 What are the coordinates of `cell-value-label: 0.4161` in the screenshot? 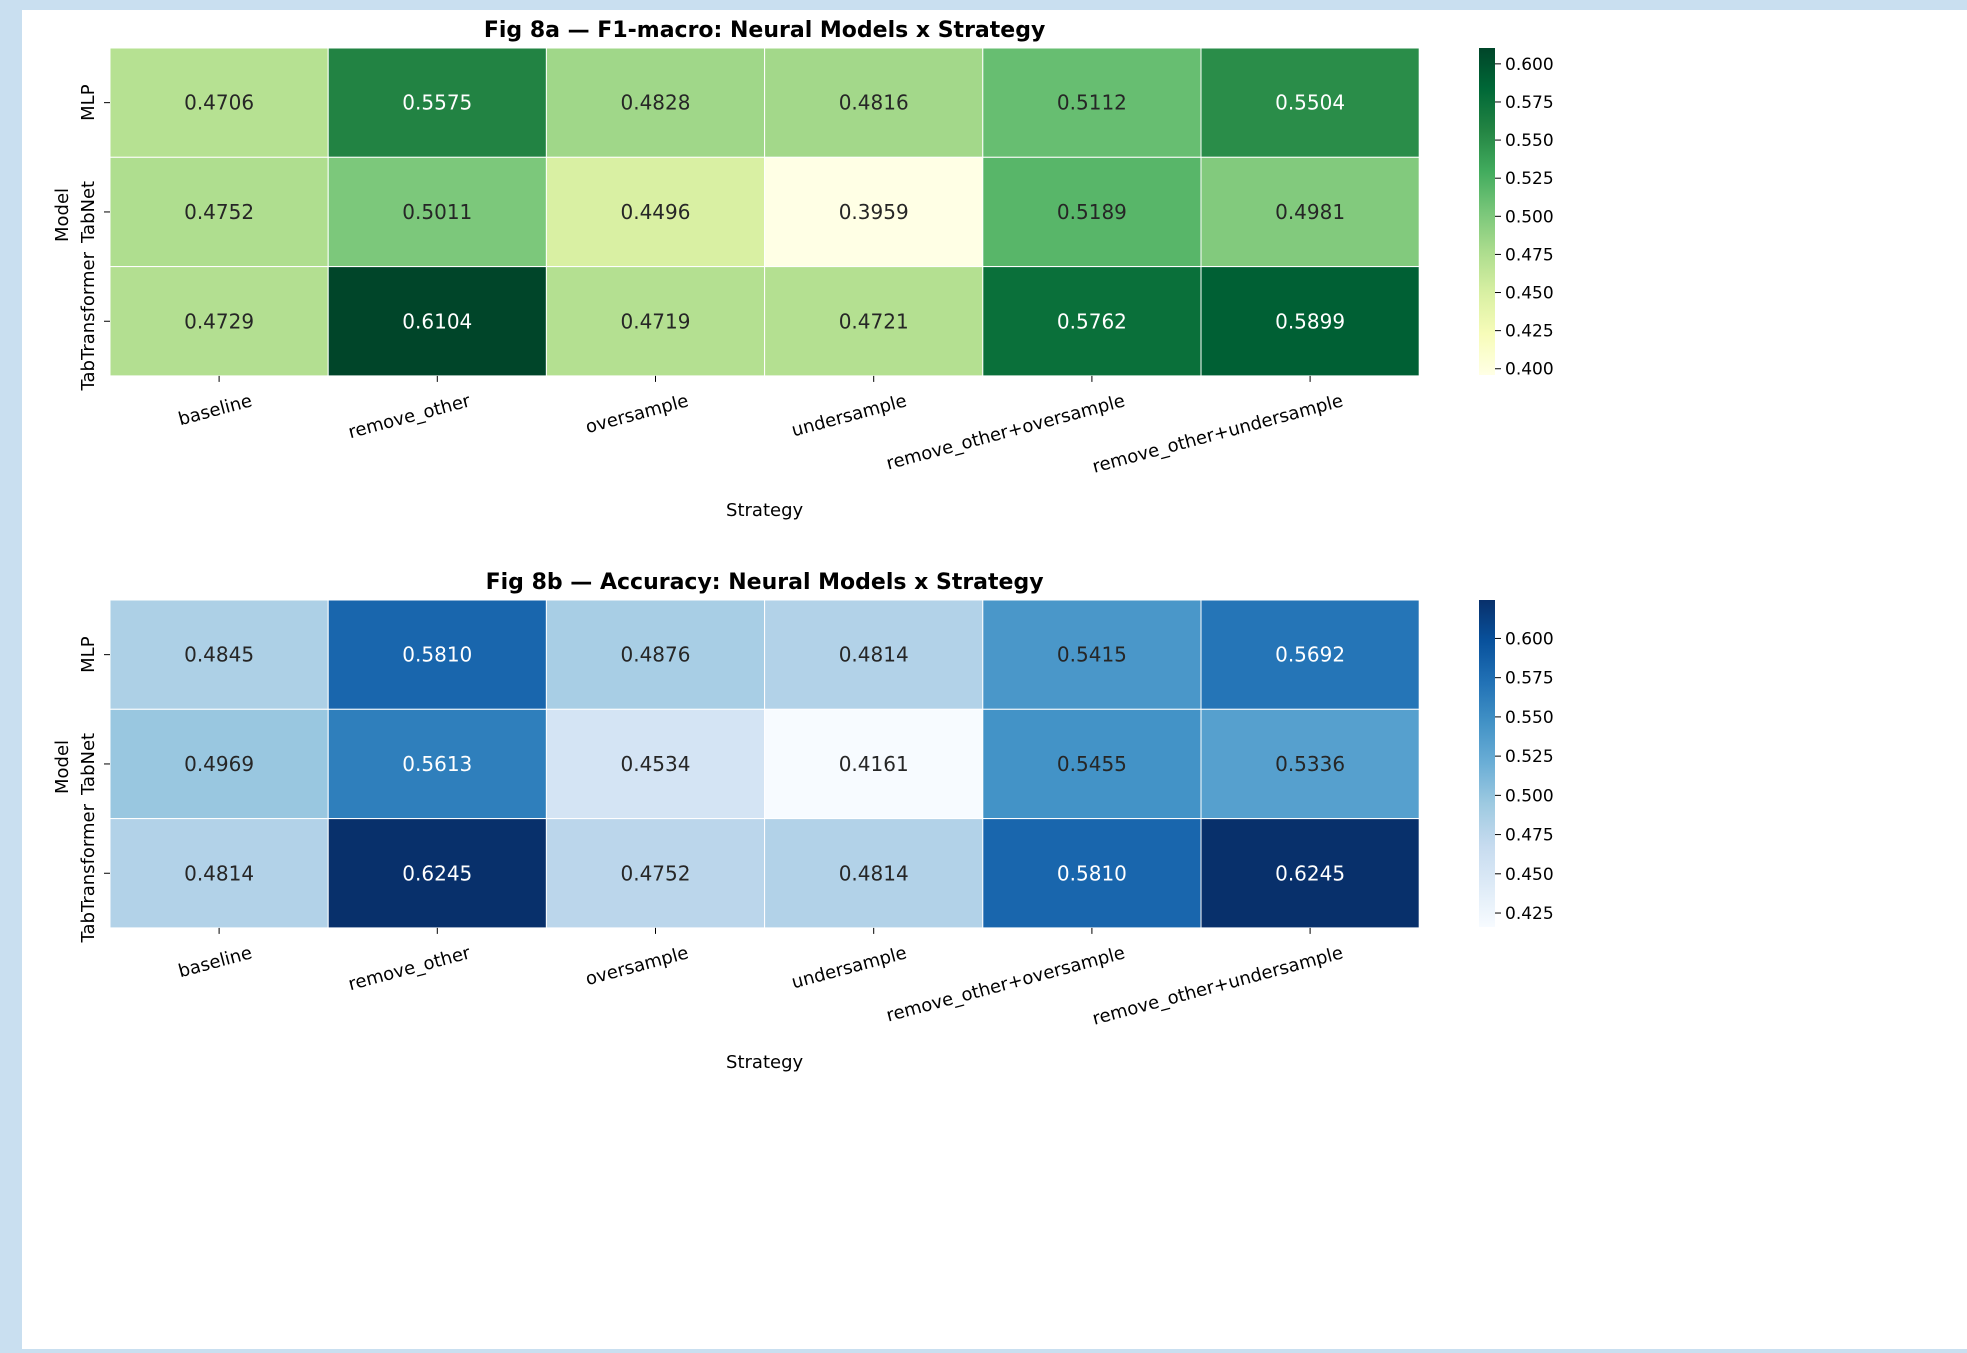 It's located at (874, 764).